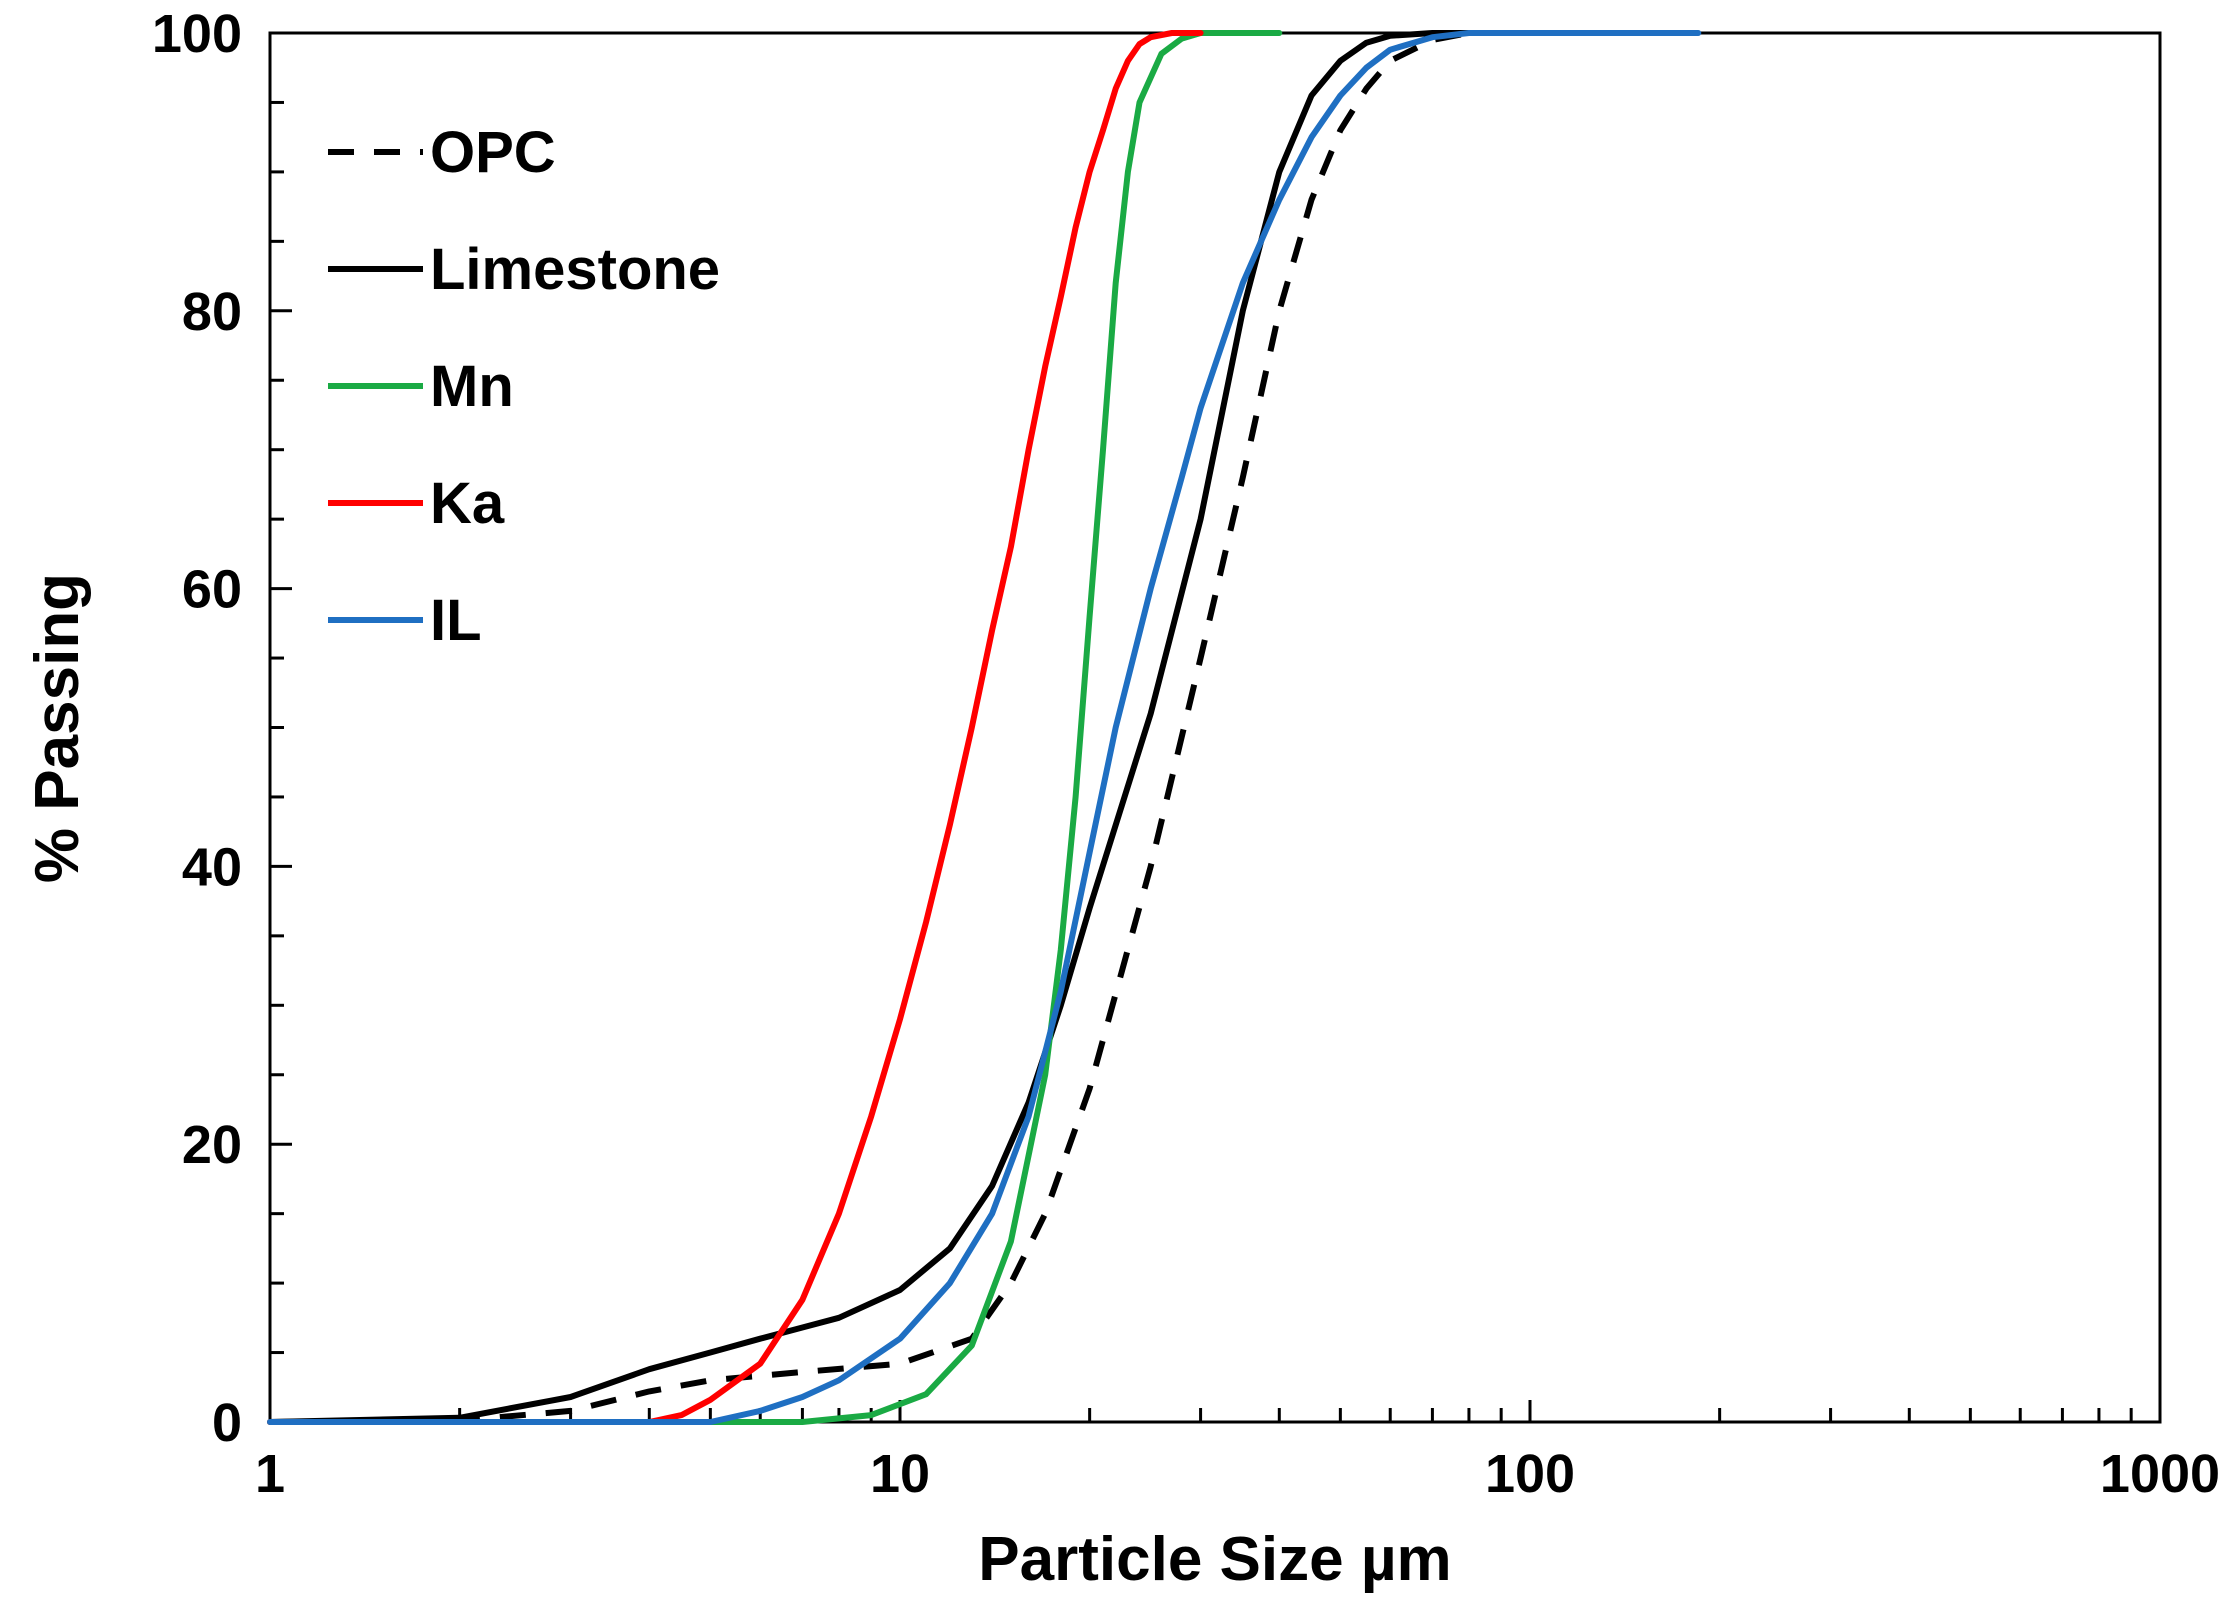 The width and height of the screenshot is (2240, 1608). What do you see at coordinates (2160, 1474) in the screenshot?
I see `x-tick-label: 1000` at bounding box center [2160, 1474].